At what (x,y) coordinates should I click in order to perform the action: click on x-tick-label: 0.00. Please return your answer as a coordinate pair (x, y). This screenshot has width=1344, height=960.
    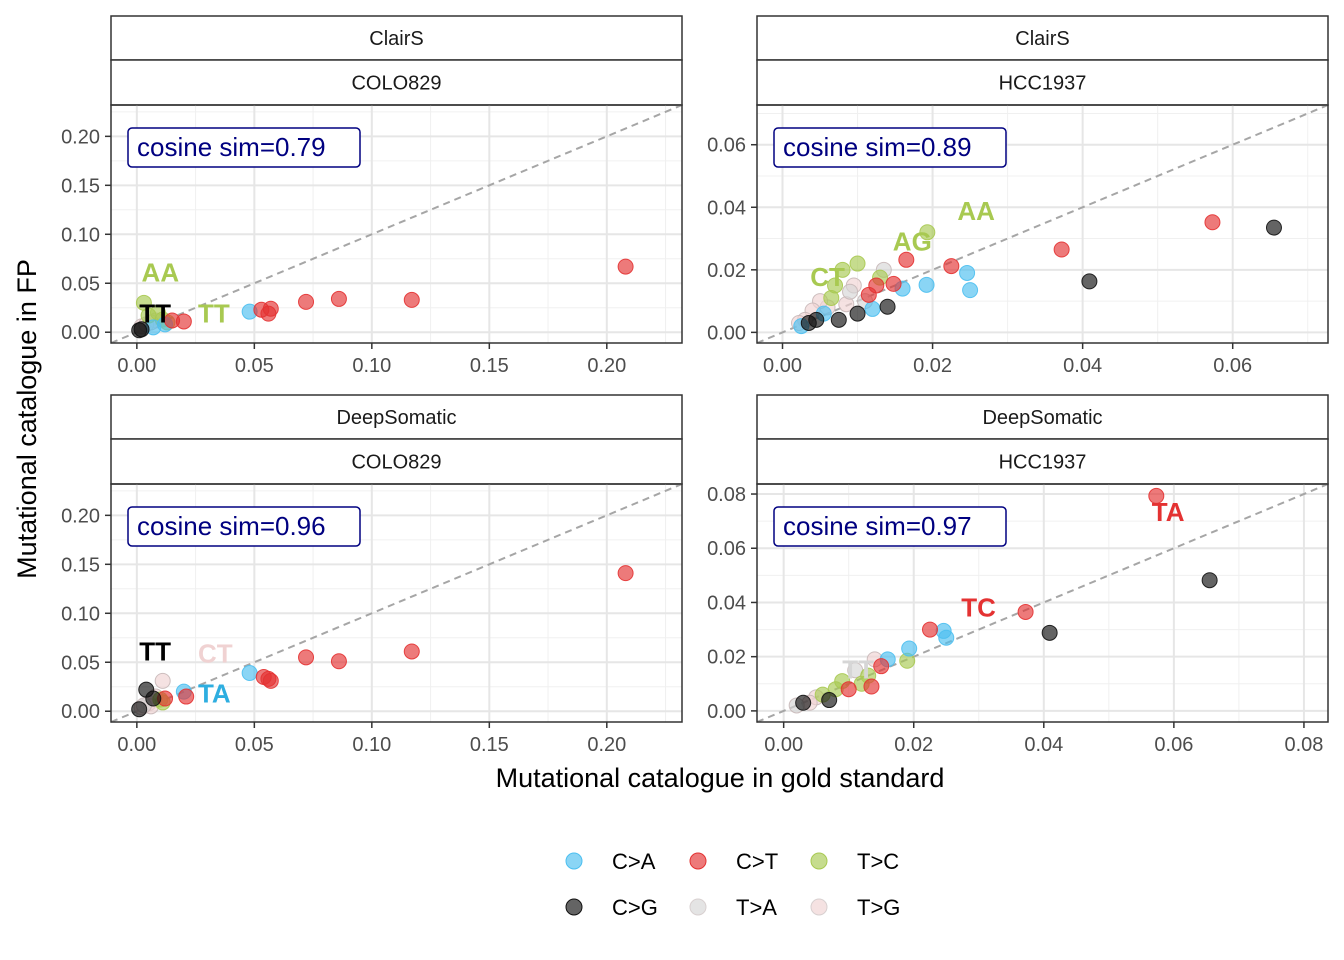
    Looking at the image, I should click on (783, 745).